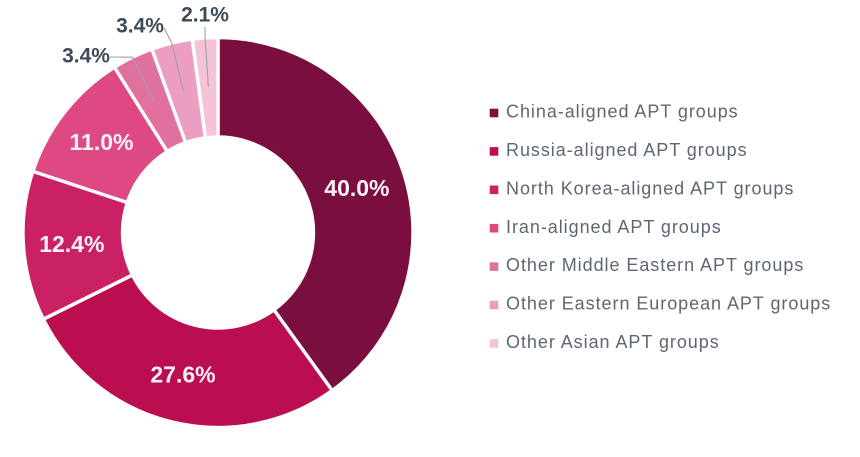 This screenshot has width=860, height=457. I want to click on svg-text: 11.0%, so click(102, 142).